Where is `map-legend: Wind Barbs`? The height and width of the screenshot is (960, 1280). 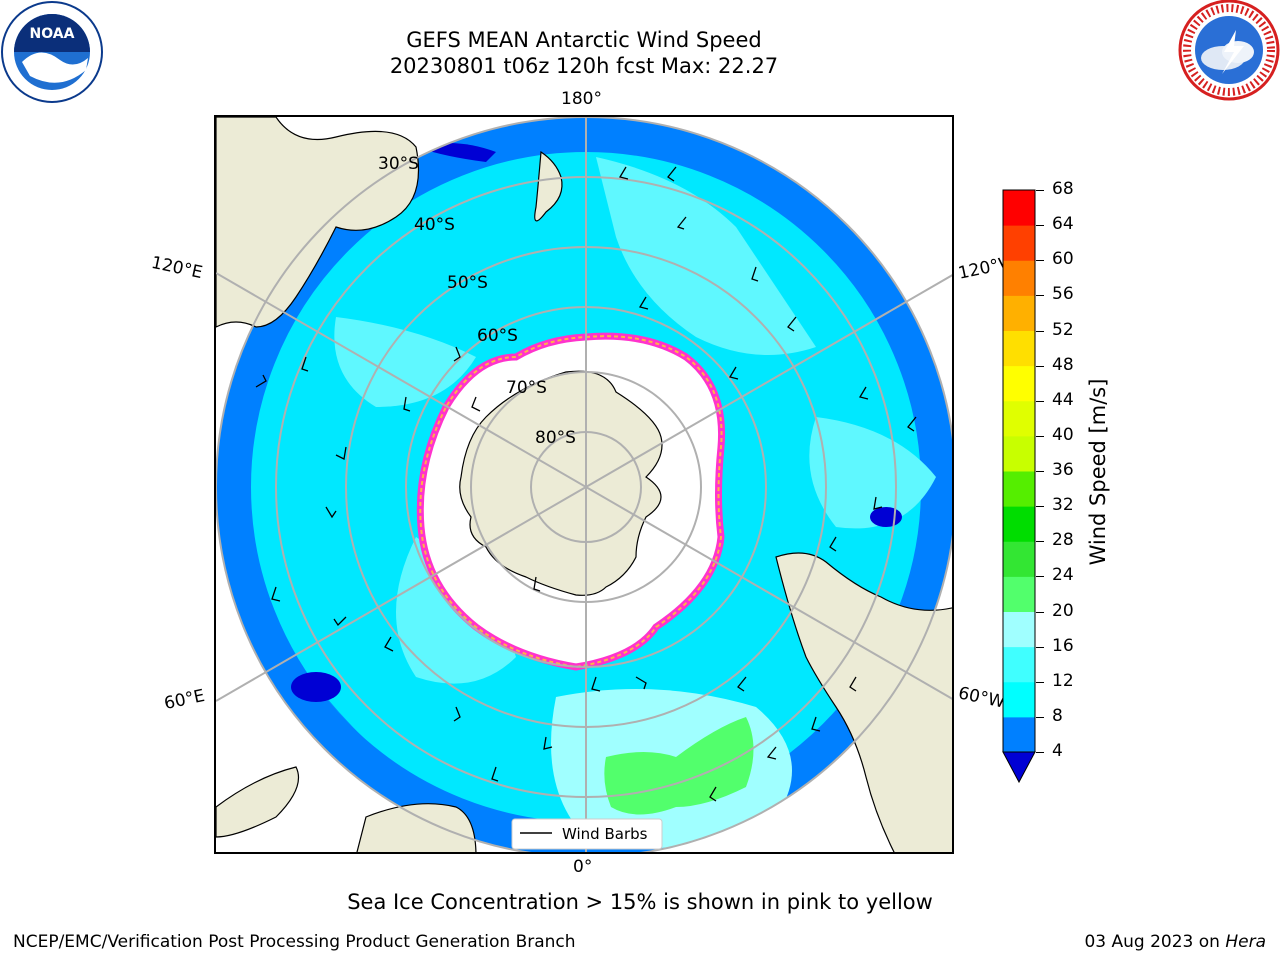
map-legend: Wind Barbs is located at coordinates (587, 834).